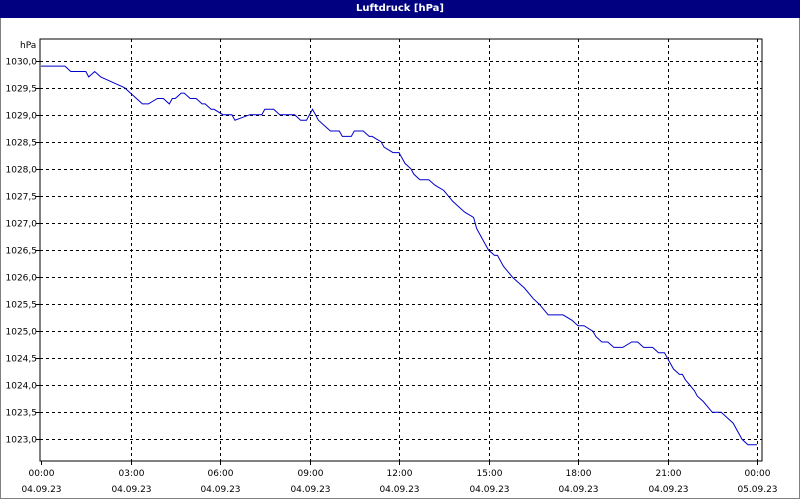 This screenshot has height=500, width=800. I want to click on y-tick-label: 1028,0, so click(22, 171).